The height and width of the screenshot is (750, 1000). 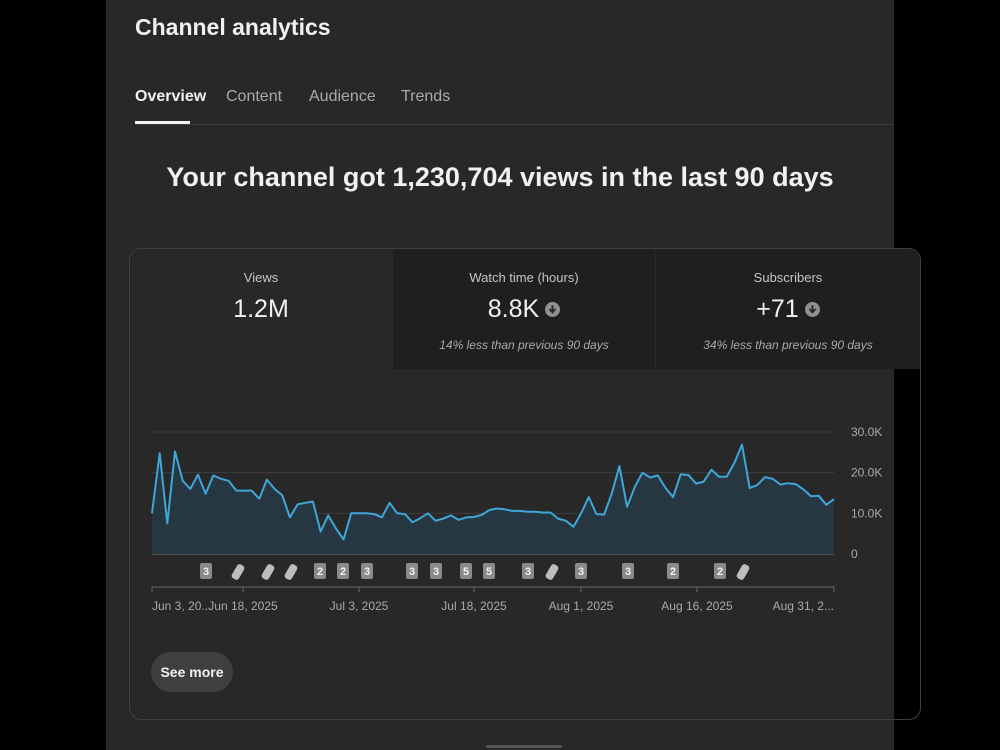 I want to click on metric-label: Watch time (hours), so click(x=524, y=277).